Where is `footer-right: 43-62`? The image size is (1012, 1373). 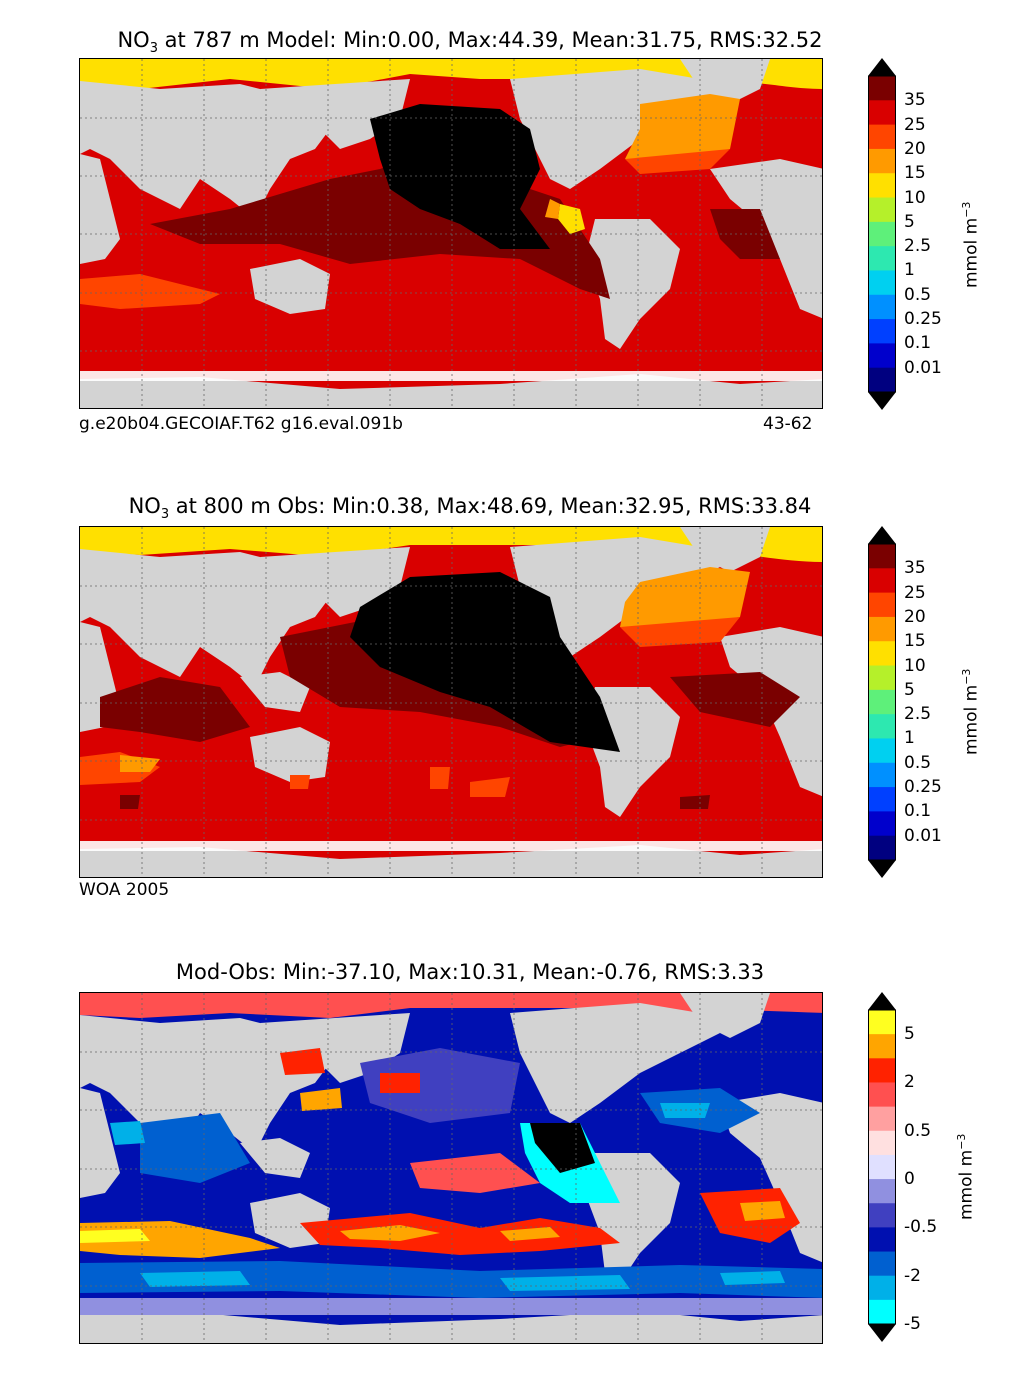 footer-right: 43-62 is located at coordinates (788, 424).